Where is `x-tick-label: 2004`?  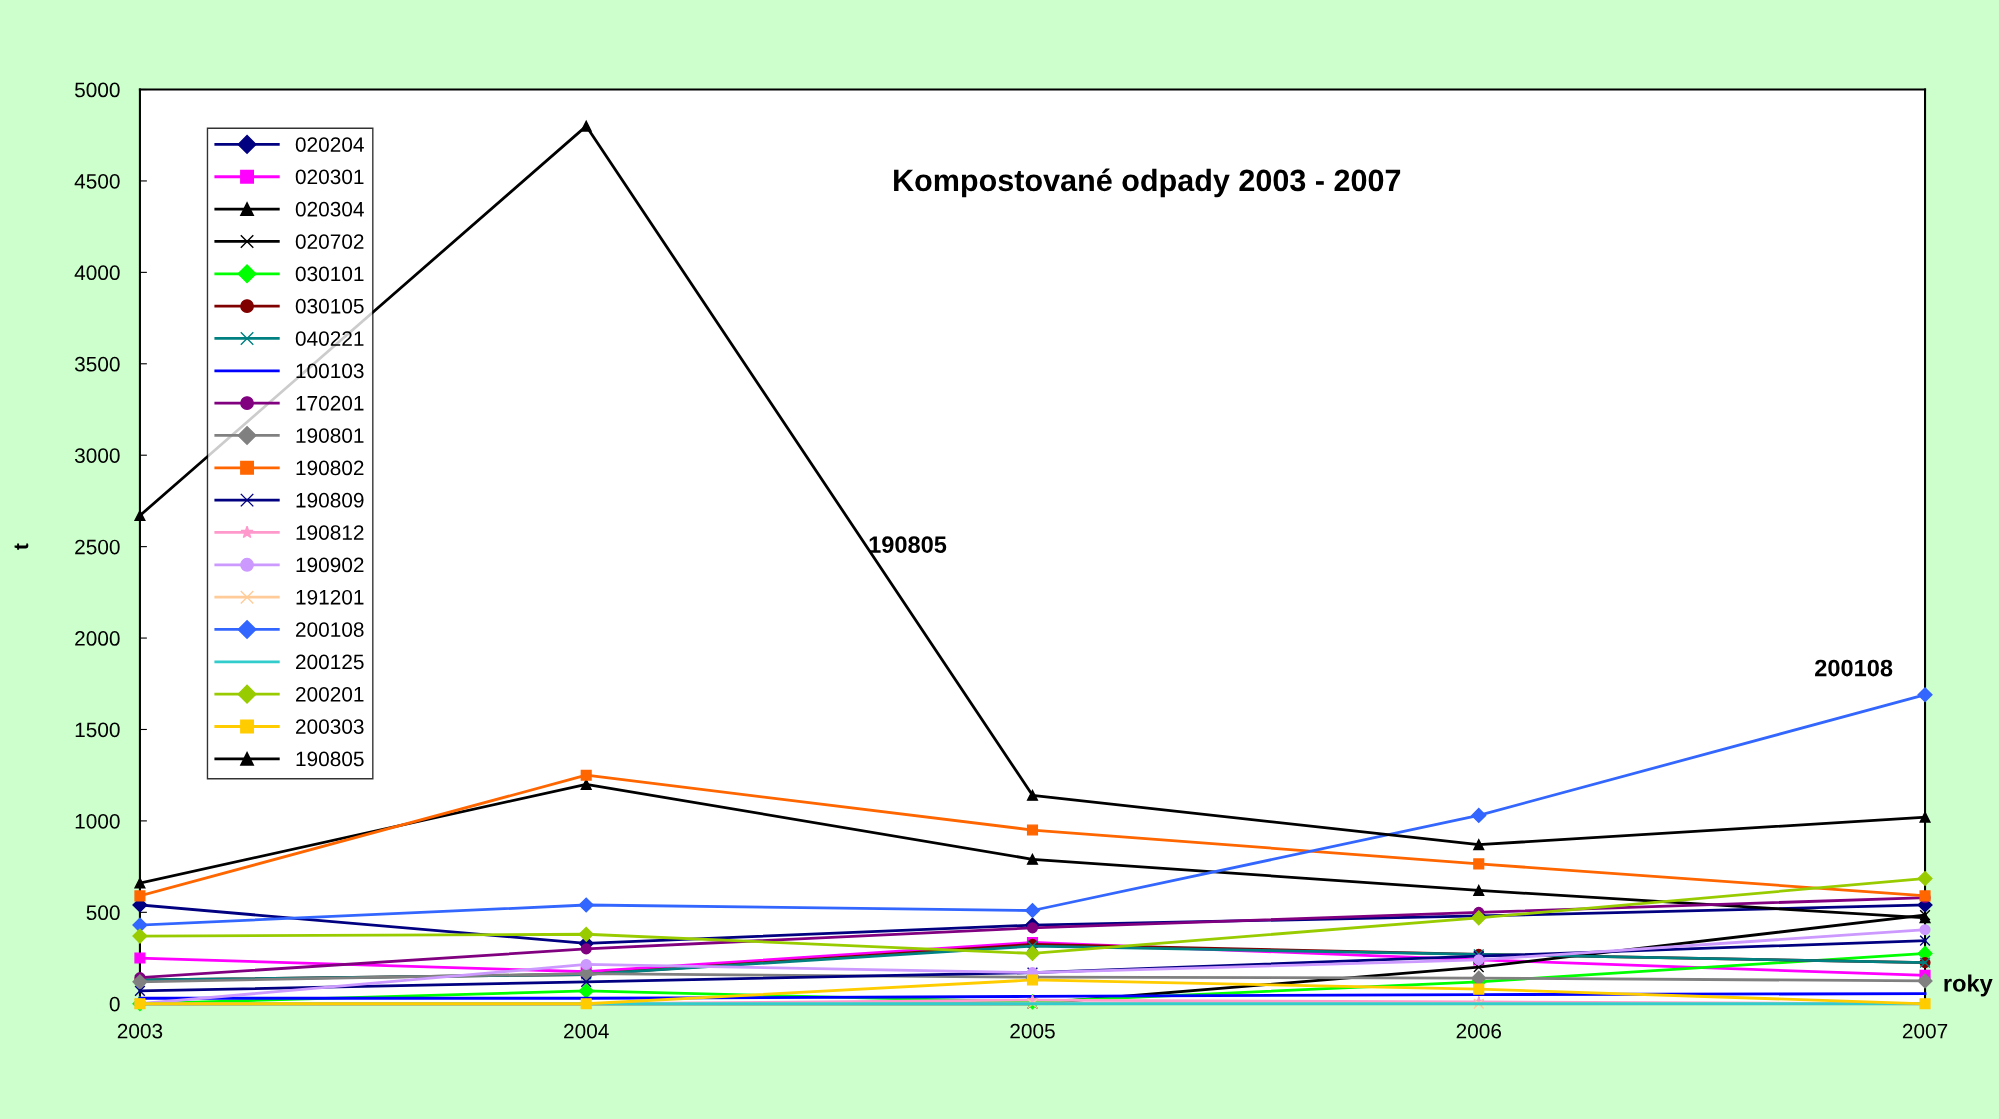 x-tick-label: 2004 is located at coordinates (586, 1031).